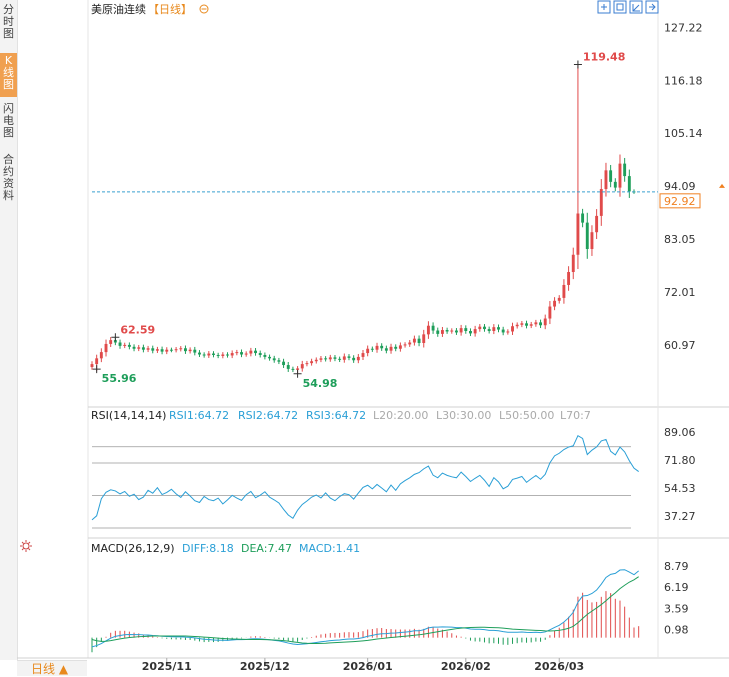 This screenshot has width=729, height=677. Describe the element at coordinates (208, 548) in the screenshot. I see `diff-label: DIFF:8.18` at that location.